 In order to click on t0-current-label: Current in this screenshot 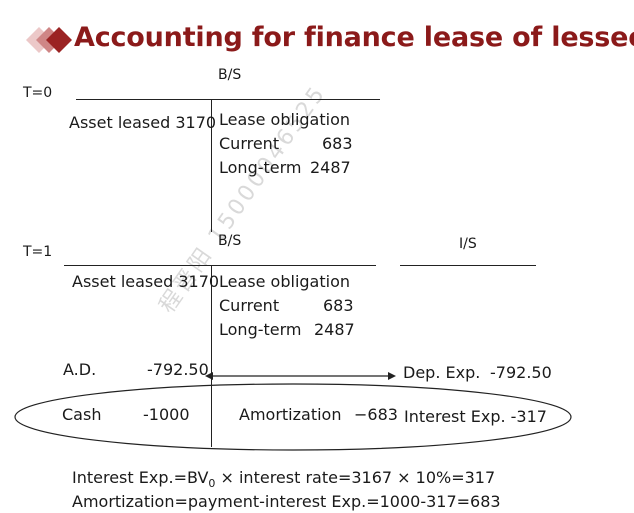, I will do `click(249, 143)`.